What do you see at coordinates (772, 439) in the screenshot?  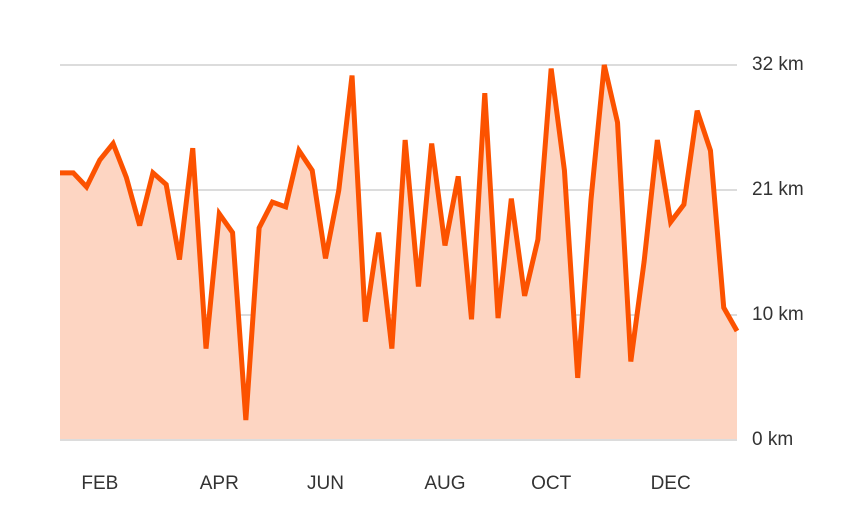 I see `y-tick-label: 0 km` at bounding box center [772, 439].